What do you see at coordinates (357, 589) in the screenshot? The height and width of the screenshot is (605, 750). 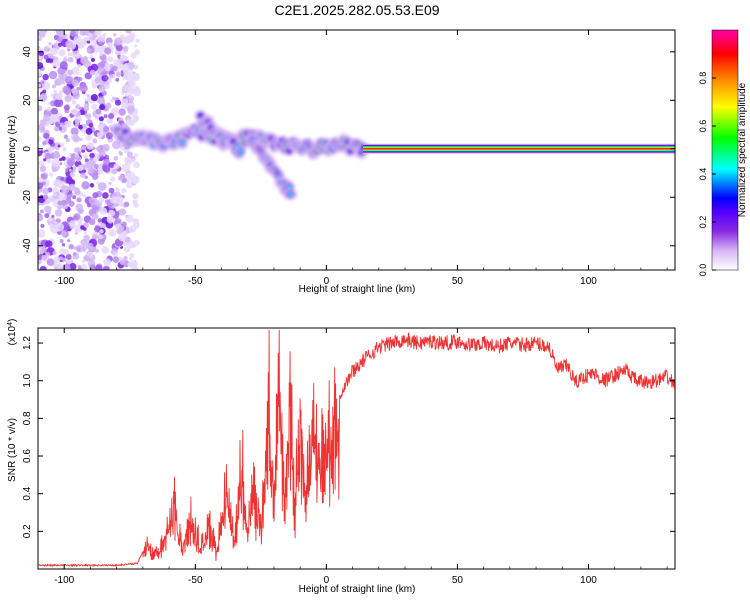 I see `x-axis-label: Height of straight line (km)` at bounding box center [357, 589].